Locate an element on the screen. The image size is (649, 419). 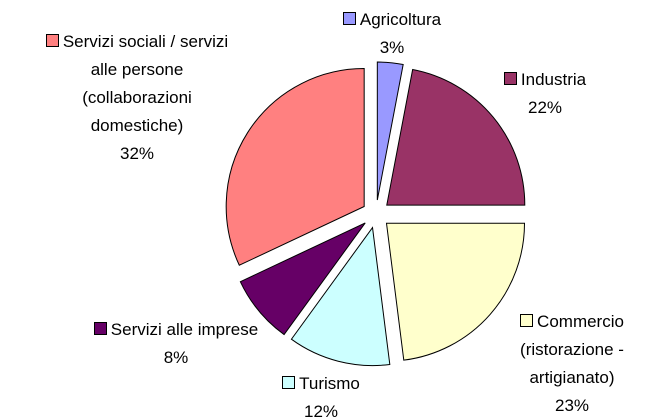
slice-label: Industria 22% is located at coordinates (545, 94).